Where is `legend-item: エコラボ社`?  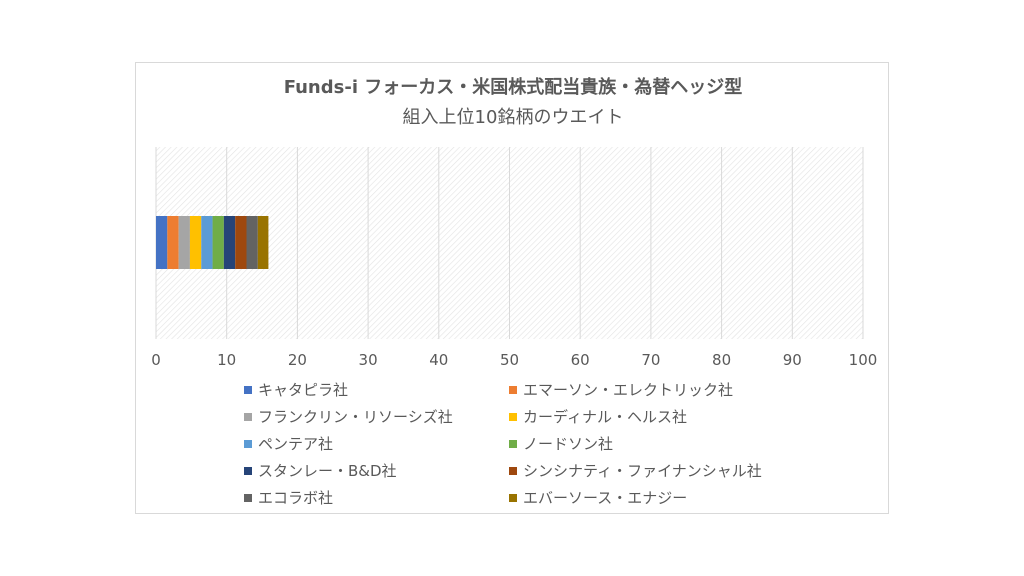
legend-item: エコラボ社 is located at coordinates (288, 497).